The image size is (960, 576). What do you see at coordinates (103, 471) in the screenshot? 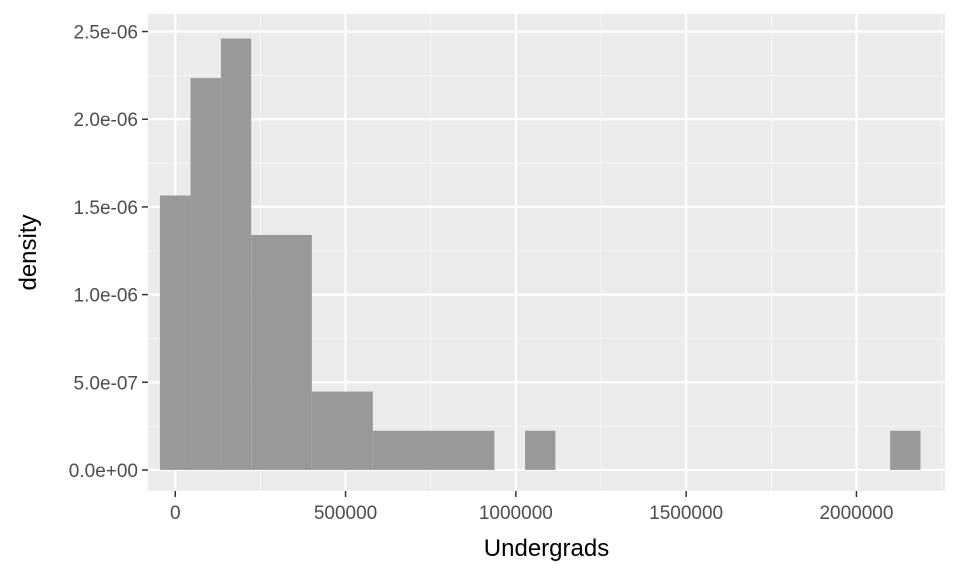
I see `y-tick-label: 0.0e+00` at bounding box center [103, 471].